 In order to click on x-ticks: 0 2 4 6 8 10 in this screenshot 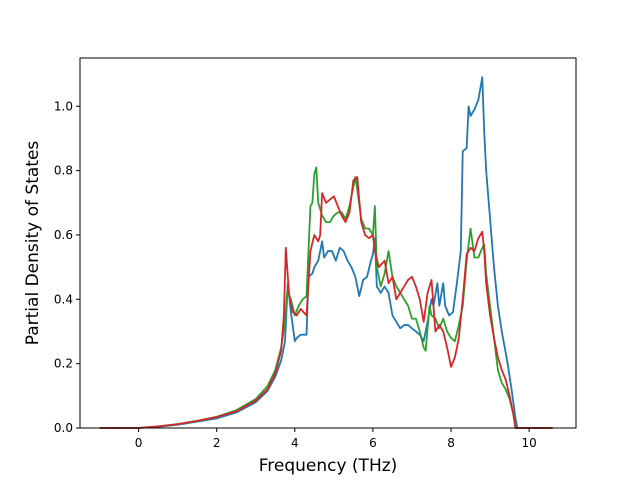, I will do `click(336, 439)`.